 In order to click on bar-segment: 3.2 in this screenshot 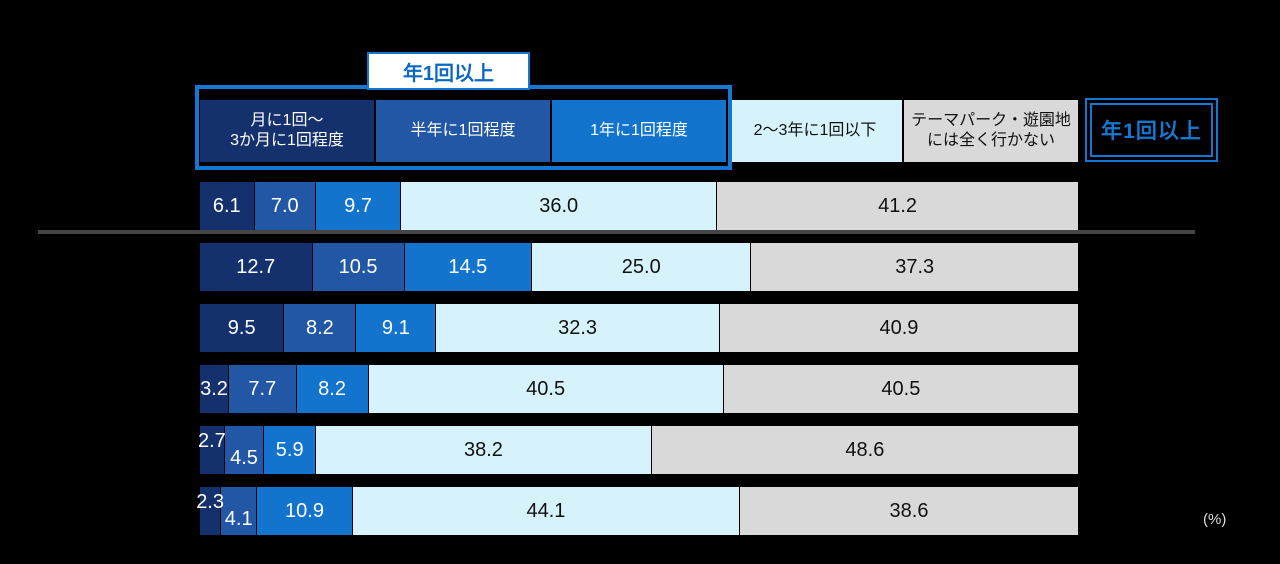, I will do `click(214, 389)`.